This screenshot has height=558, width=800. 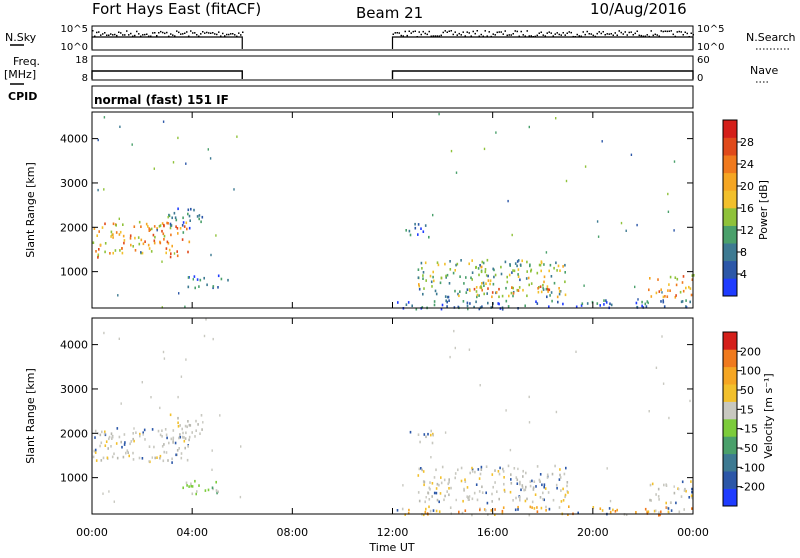 I want to click on nsearch-label: N.Search, so click(x=771, y=37).